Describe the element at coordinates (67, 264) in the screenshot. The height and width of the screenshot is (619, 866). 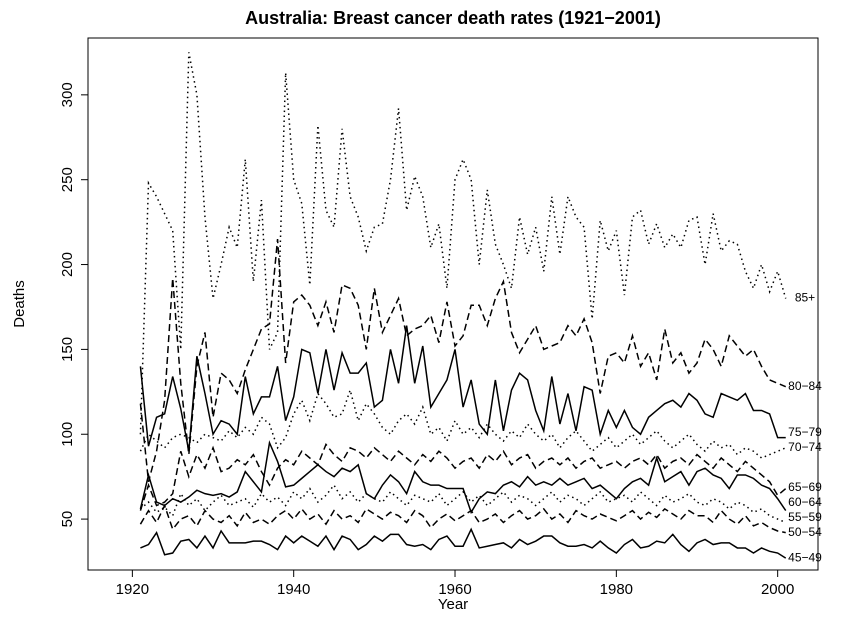
I see `y-tick-label: 200` at that location.